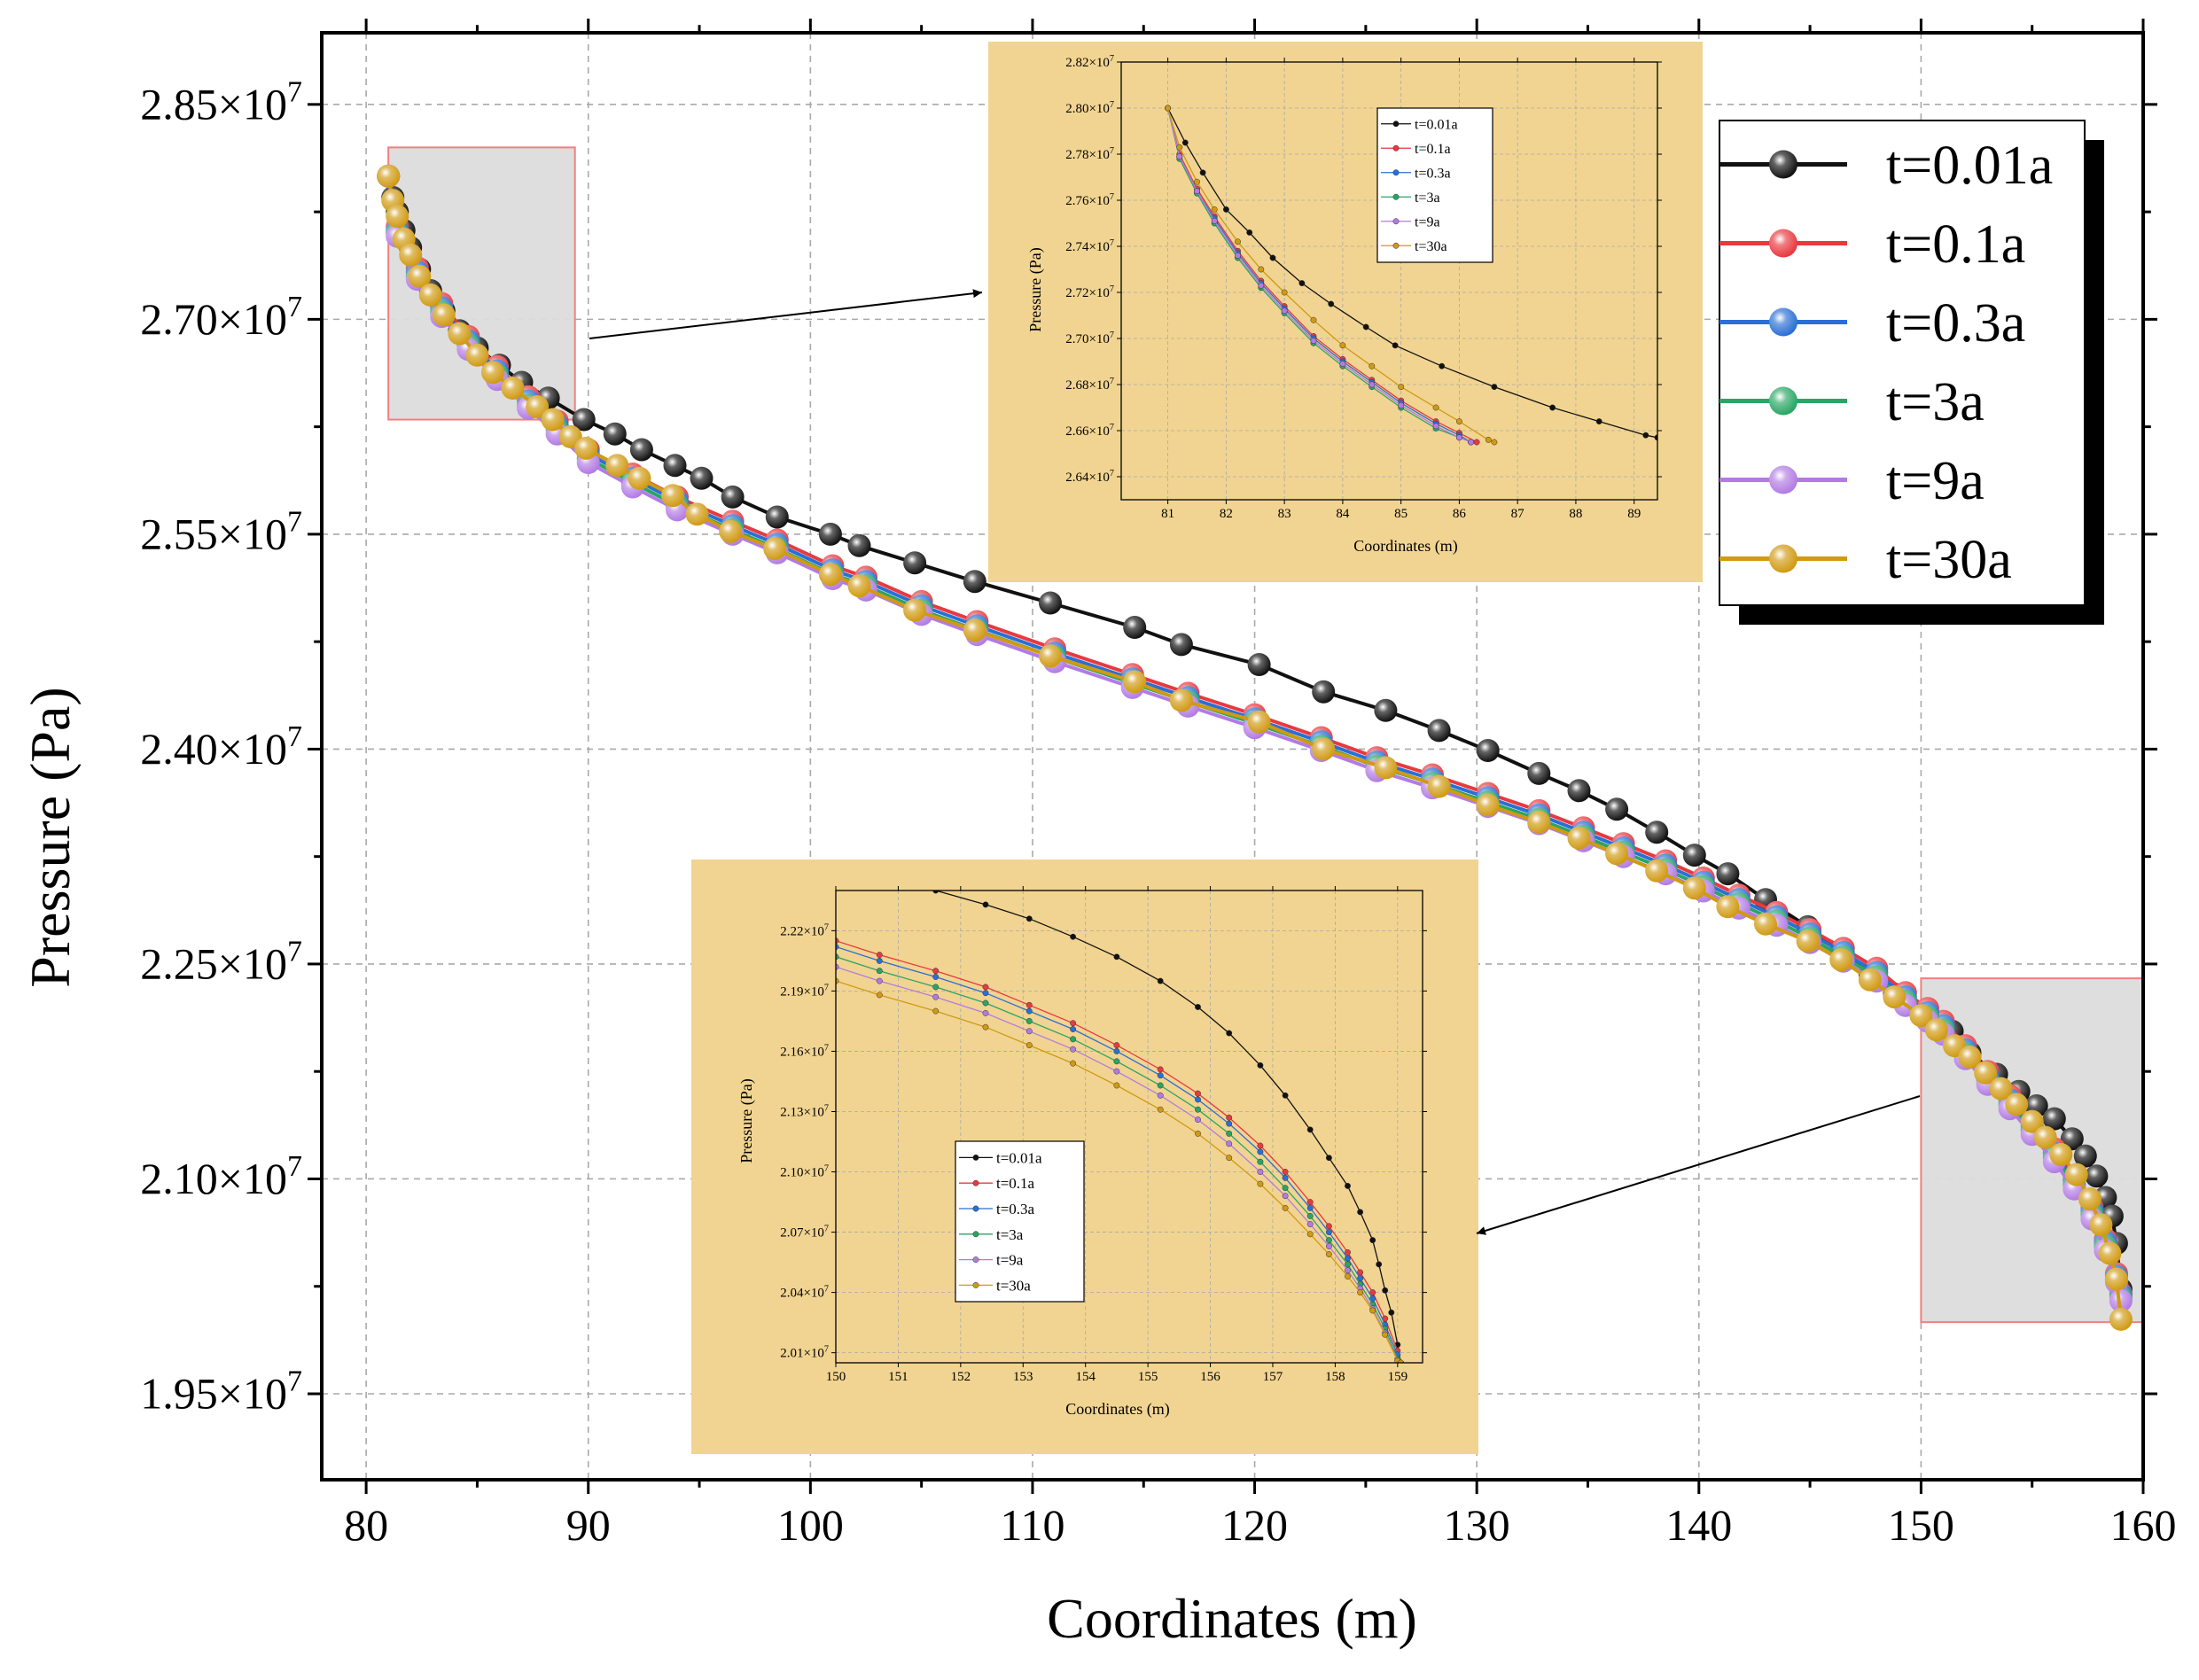 The height and width of the screenshot is (1680, 2199). I want to click on inset-bottom-legend-label: t=0.01a, so click(1019, 1157).